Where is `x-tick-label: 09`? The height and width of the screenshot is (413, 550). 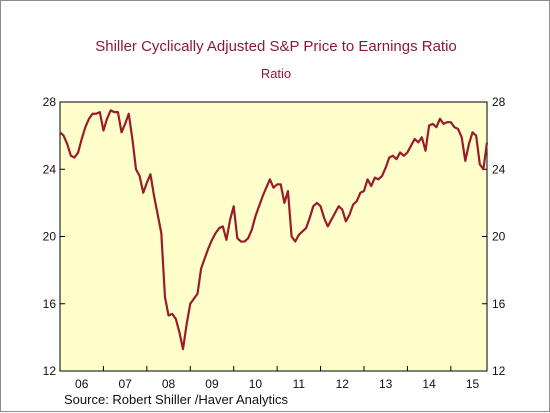 x-tick-label: 09 is located at coordinates (212, 384).